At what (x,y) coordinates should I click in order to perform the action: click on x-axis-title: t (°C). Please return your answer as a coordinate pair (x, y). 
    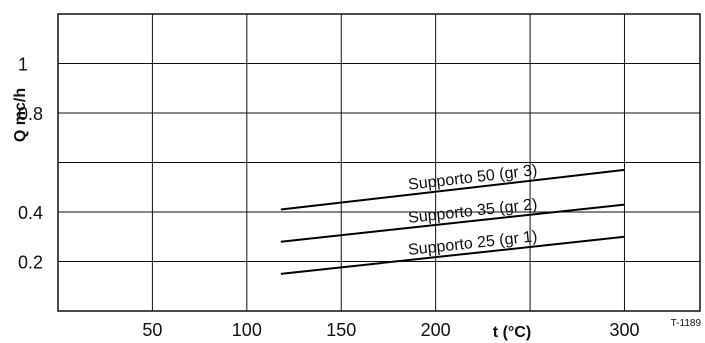
    Looking at the image, I should click on (512, 332).